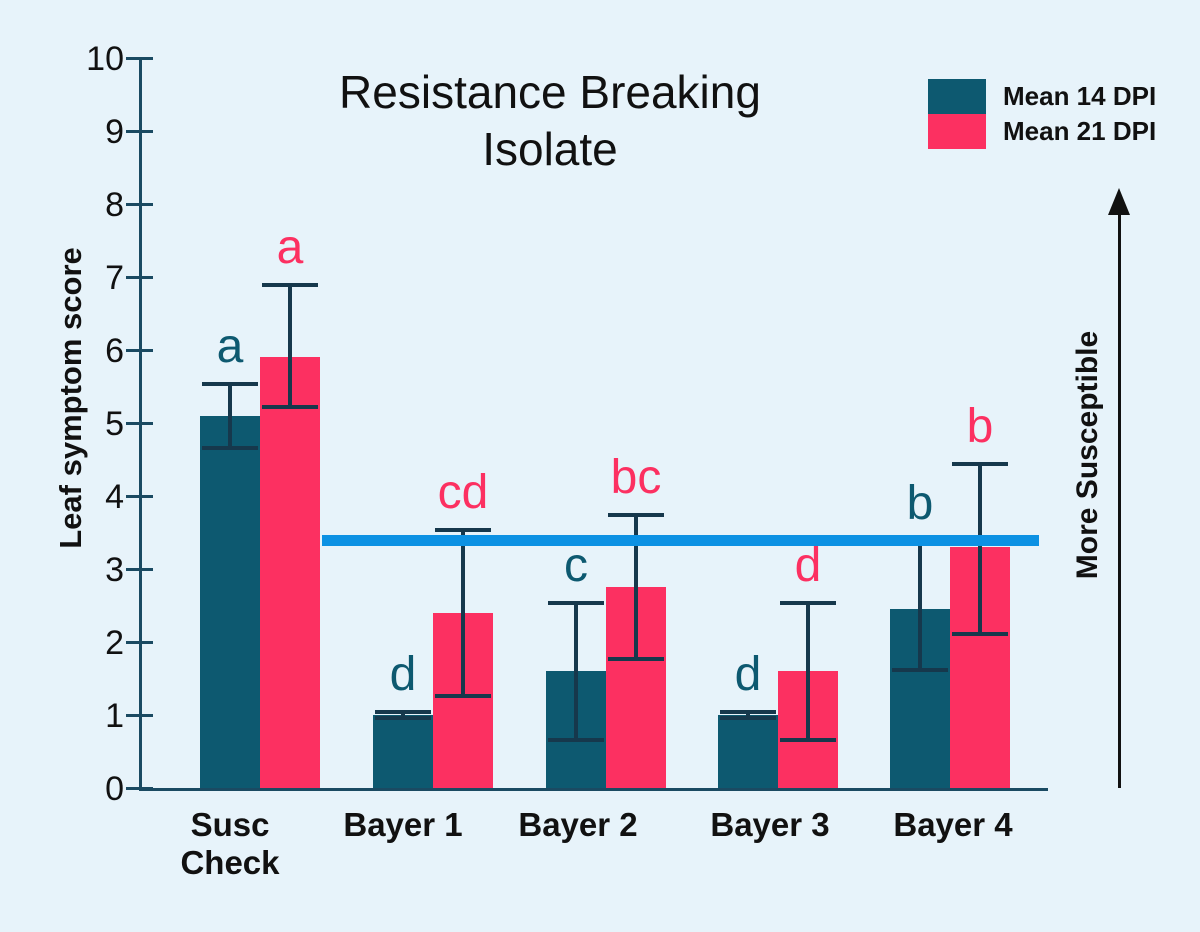 Image resolution: width=1200 pixels, height=932 pixels. Describe the element at coordinates (290, 248) in the screenshot. I see `sig-letter-mean-21-dpi-susc-check: a` at that location.